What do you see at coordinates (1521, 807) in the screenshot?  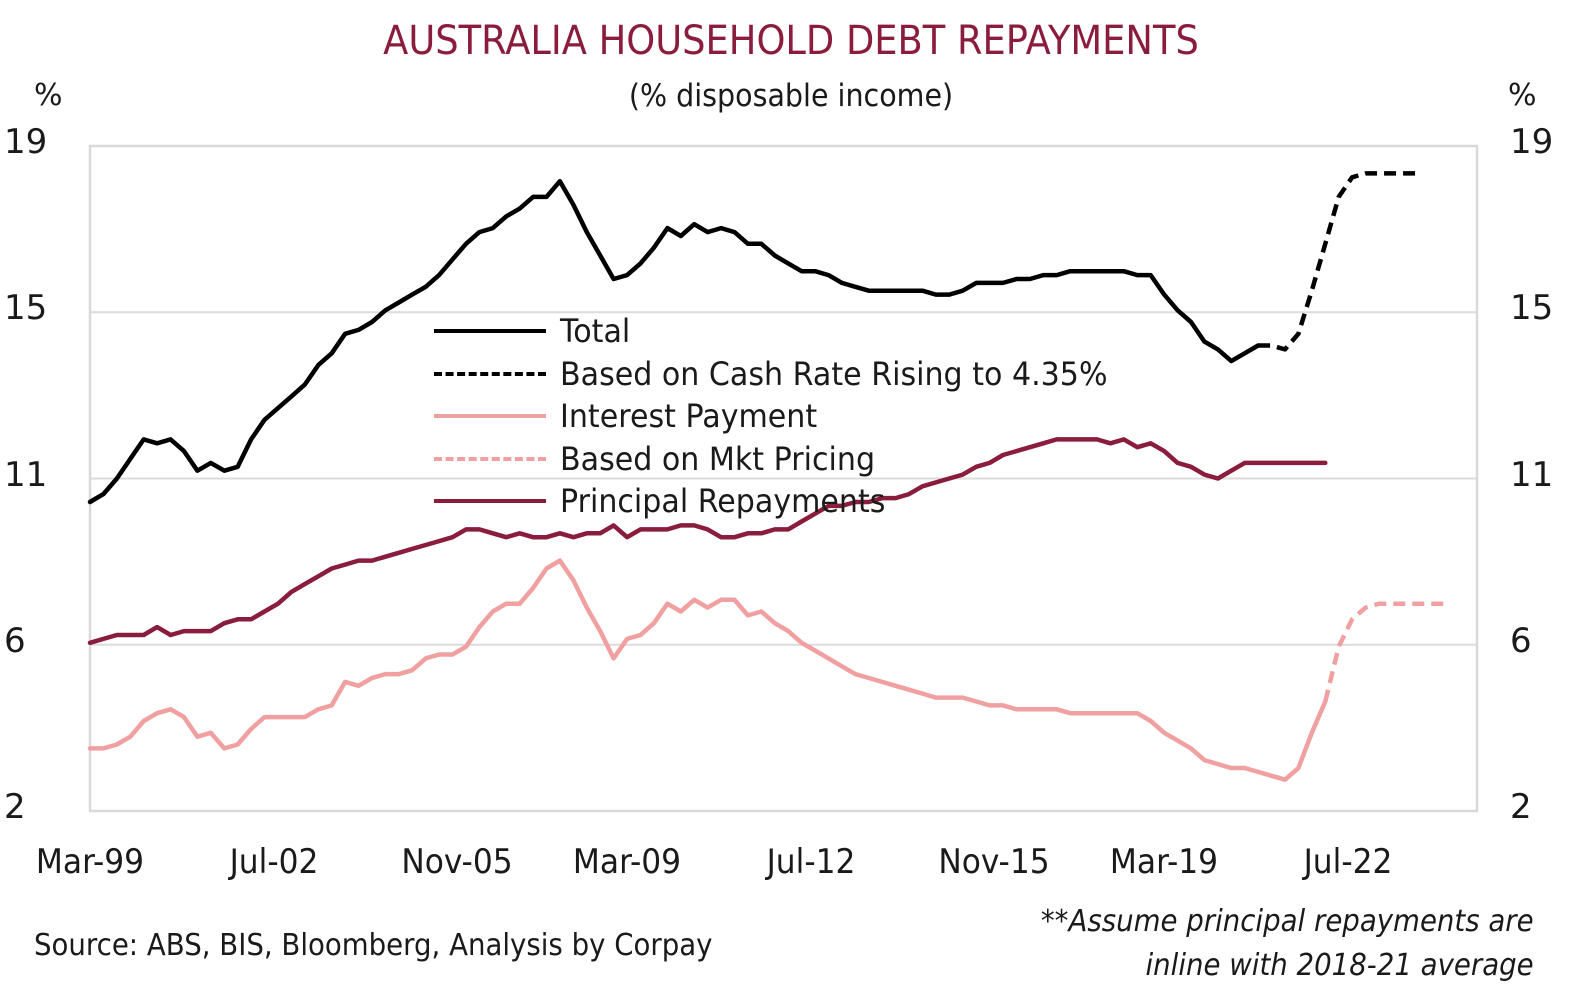 I see `y-tick-label-right: 2` at bounding box center [1521, 807].